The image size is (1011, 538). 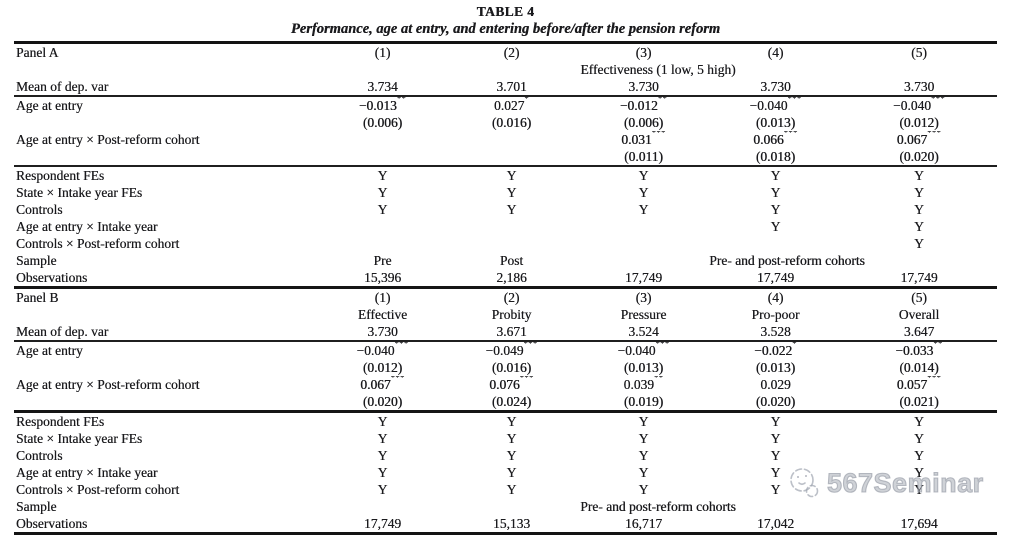 I want to click on spec-row: Respondent FEs Y Y Y Y Y, so click(x=505, y=420).